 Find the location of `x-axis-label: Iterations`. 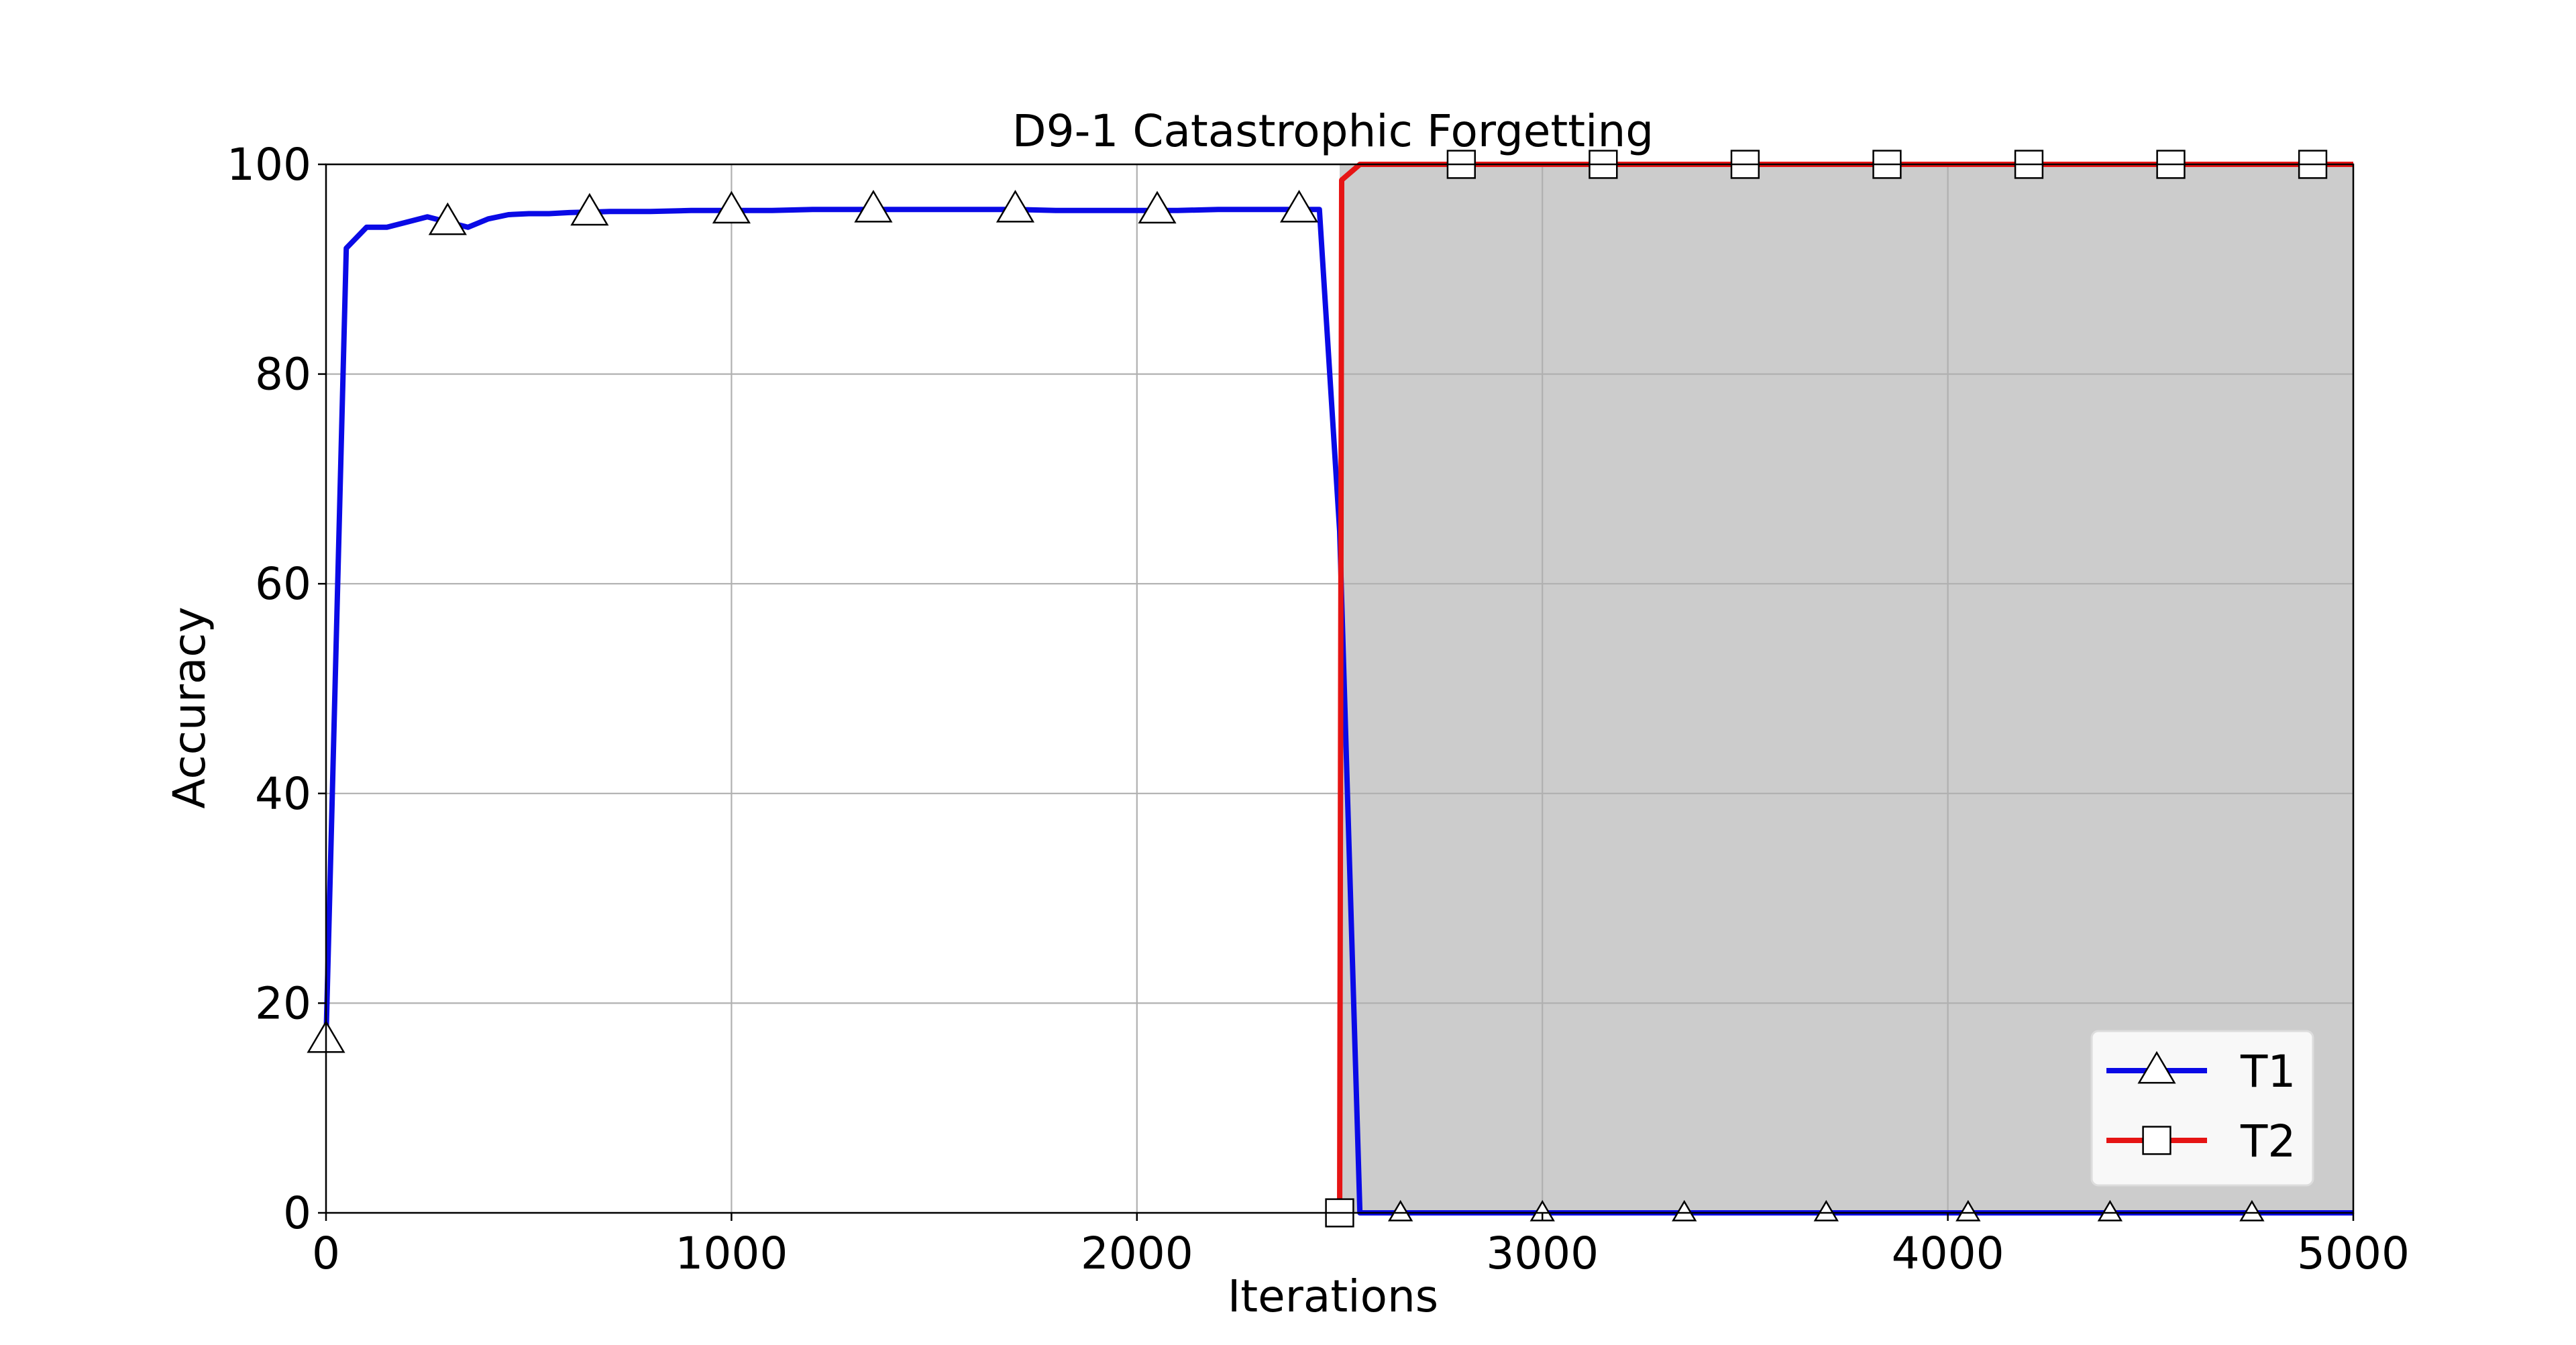

x-axis-label: Iterations is located at coordinates (1333, 1296).